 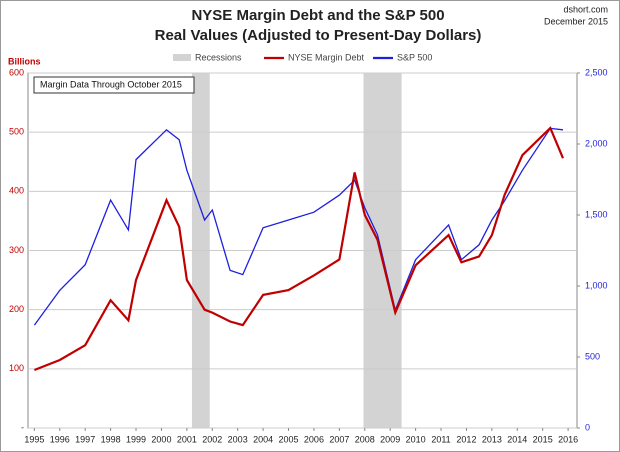 What do you see at coordinates (161, 439) in the screenshot?
I see `x-tick-label: 2000` at bounding box center [161, 439].